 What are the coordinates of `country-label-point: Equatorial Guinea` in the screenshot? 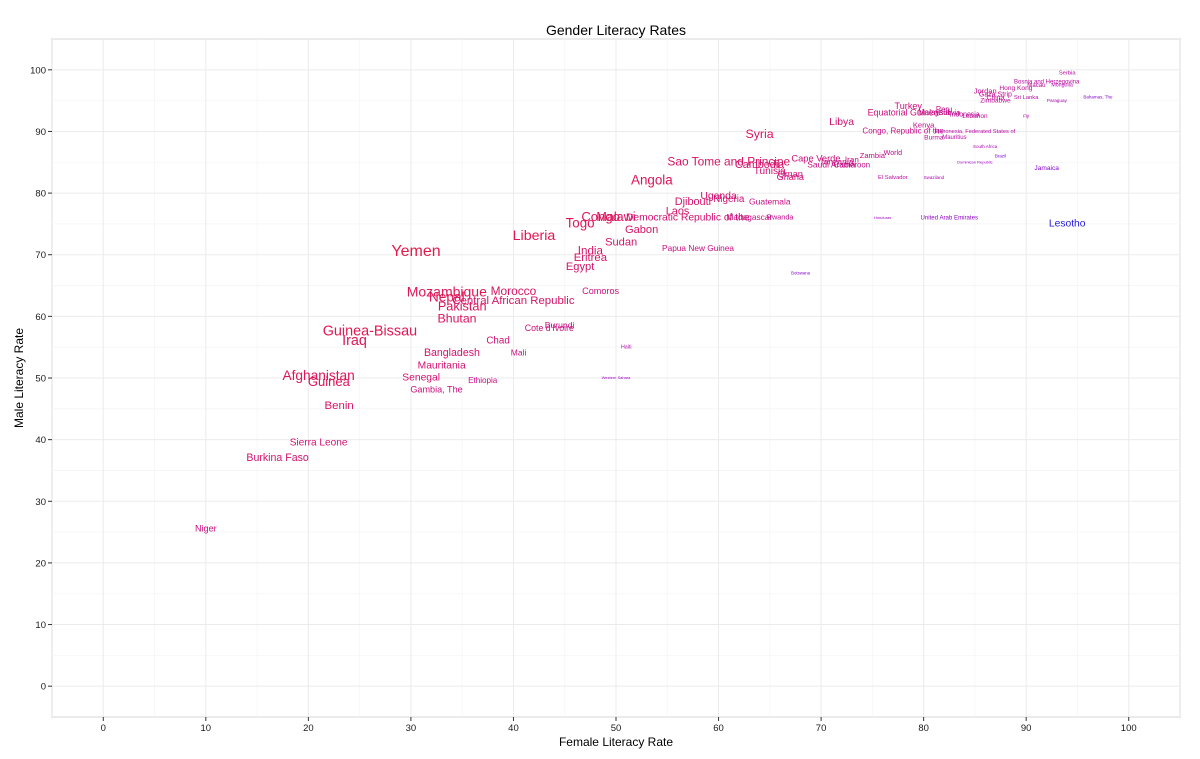 It's located at (903, 112).